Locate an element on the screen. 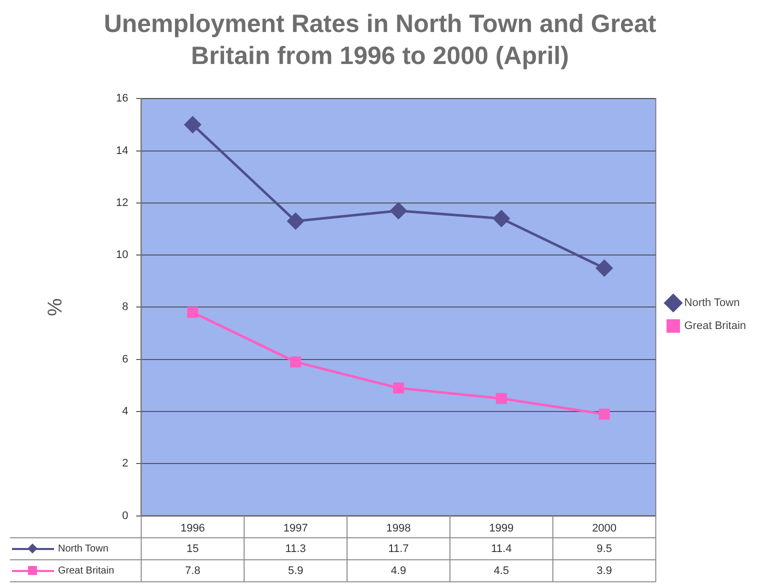  data-label: 5.9 is located at coordinates (296, 570).